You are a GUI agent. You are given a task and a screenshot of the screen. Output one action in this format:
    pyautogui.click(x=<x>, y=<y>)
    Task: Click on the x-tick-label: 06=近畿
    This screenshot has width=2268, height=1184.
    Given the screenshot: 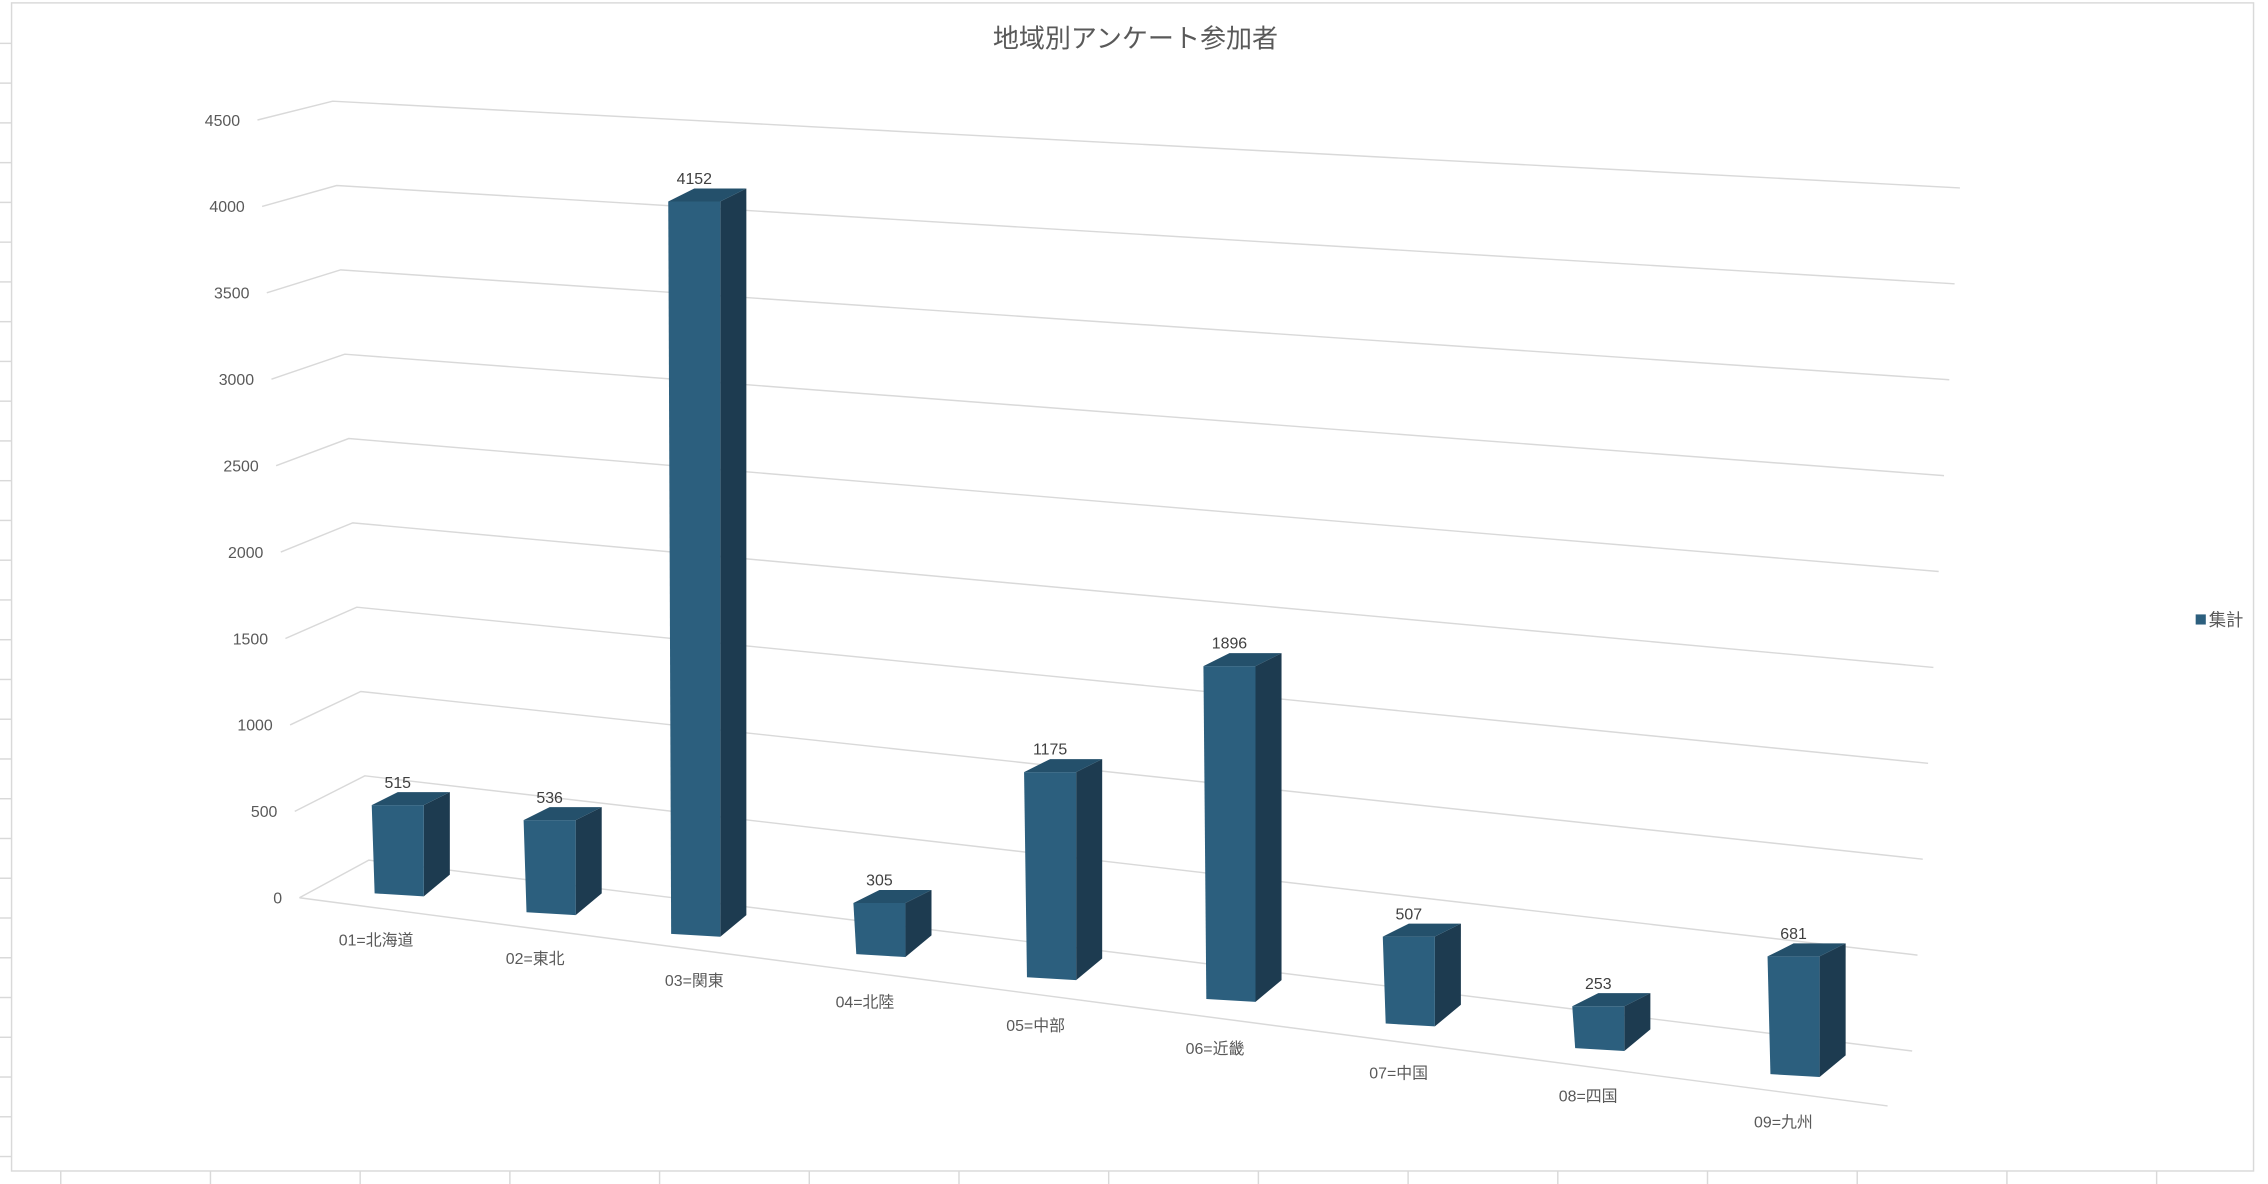 What is the action you would take?
    pyautogui.click(x=1215, y=1049)
    